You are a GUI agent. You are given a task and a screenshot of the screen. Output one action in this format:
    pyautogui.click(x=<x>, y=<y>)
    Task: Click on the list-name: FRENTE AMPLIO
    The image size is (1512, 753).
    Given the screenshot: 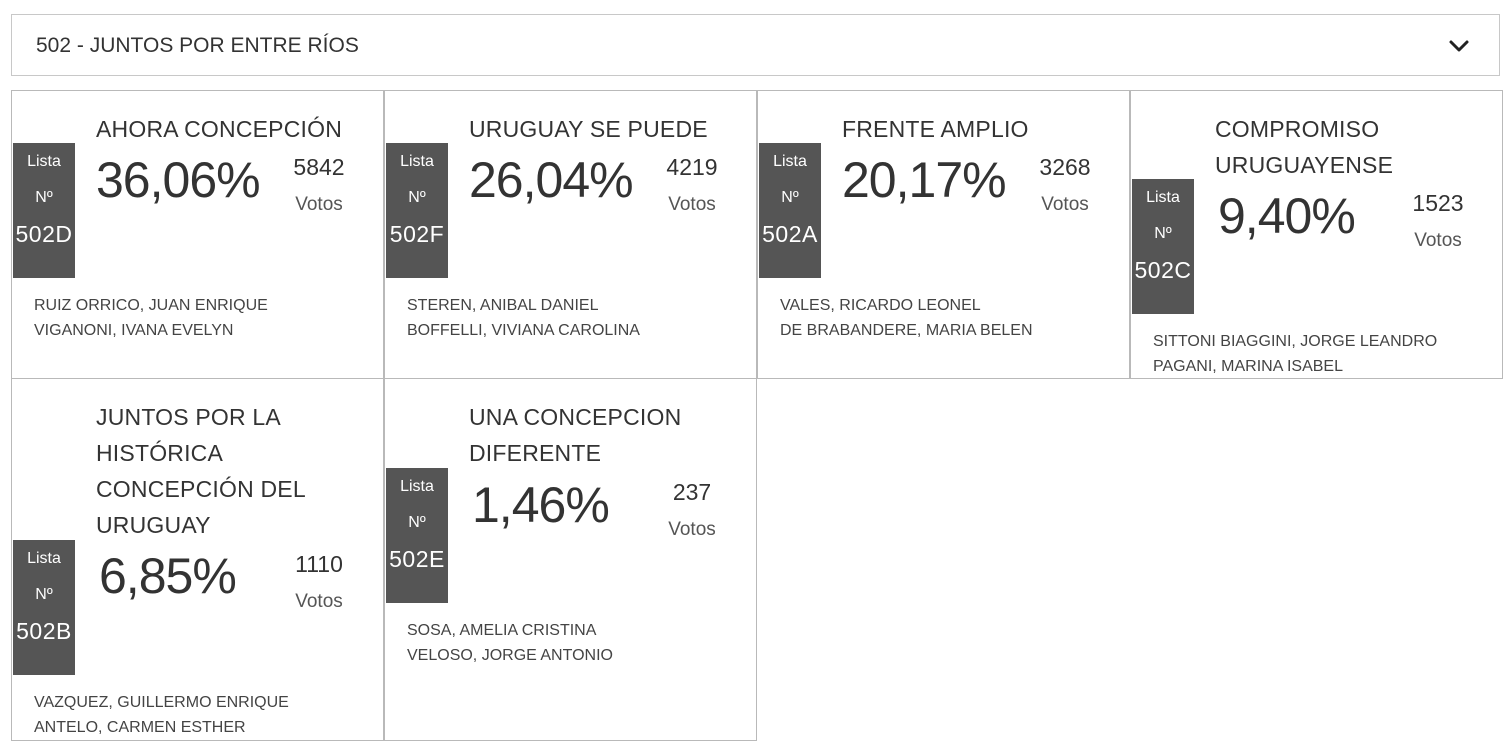 What is the action you would take?
    pyautogui.click(x=935, y=129)
    